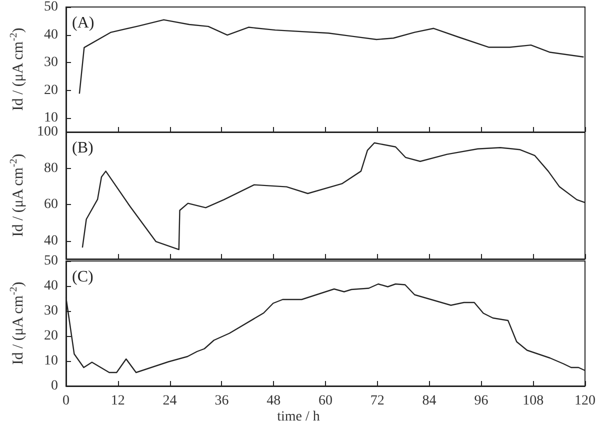 Image resolution: width=597 pixels, height=428 pixels. What do you see at coordinates (585, 401) in the screenshot?
I see `x-tick-label: 120` at bounding box center [585, 401].